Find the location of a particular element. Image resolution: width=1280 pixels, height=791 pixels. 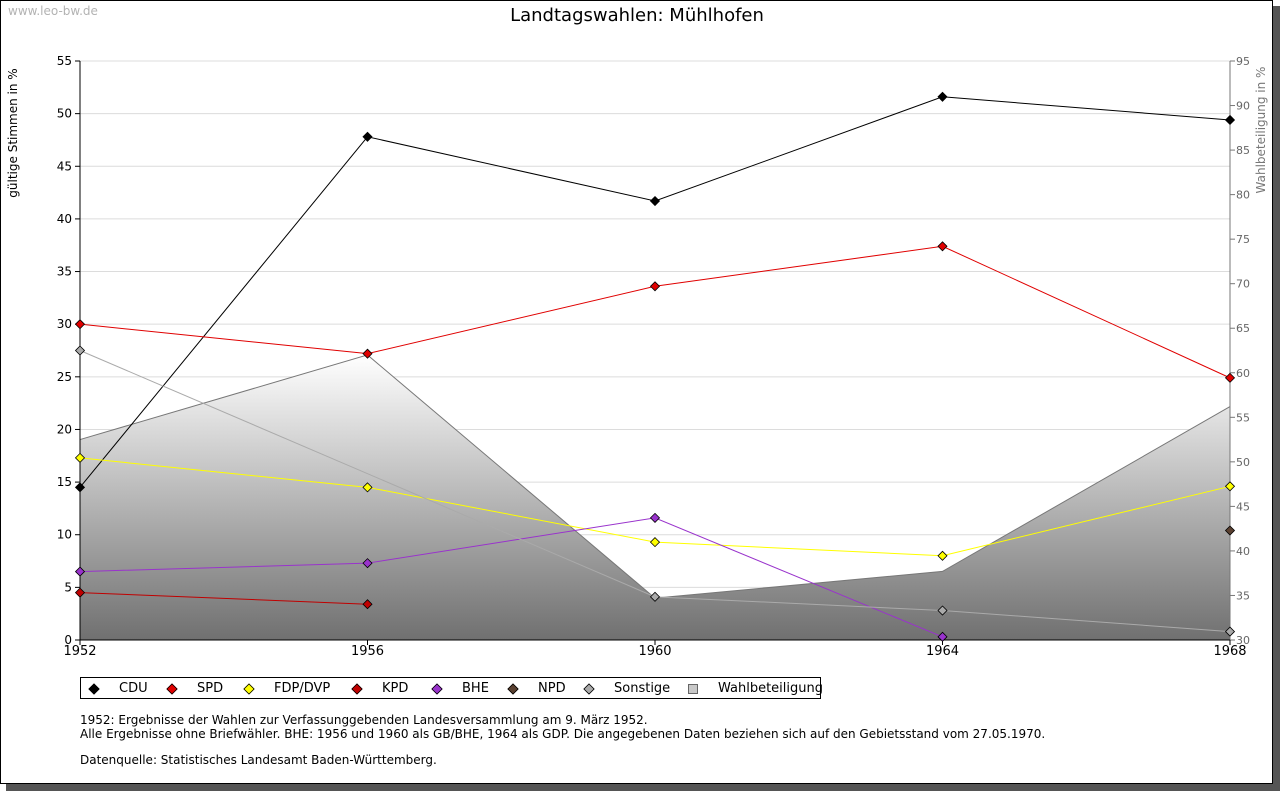

y2-tick-label: 95 is located at coordinates (1243, 61).